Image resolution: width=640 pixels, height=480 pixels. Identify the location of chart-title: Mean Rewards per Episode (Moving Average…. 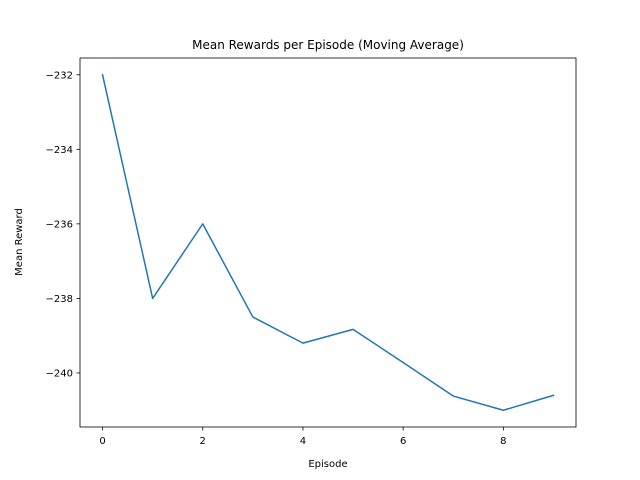
(328, 45).